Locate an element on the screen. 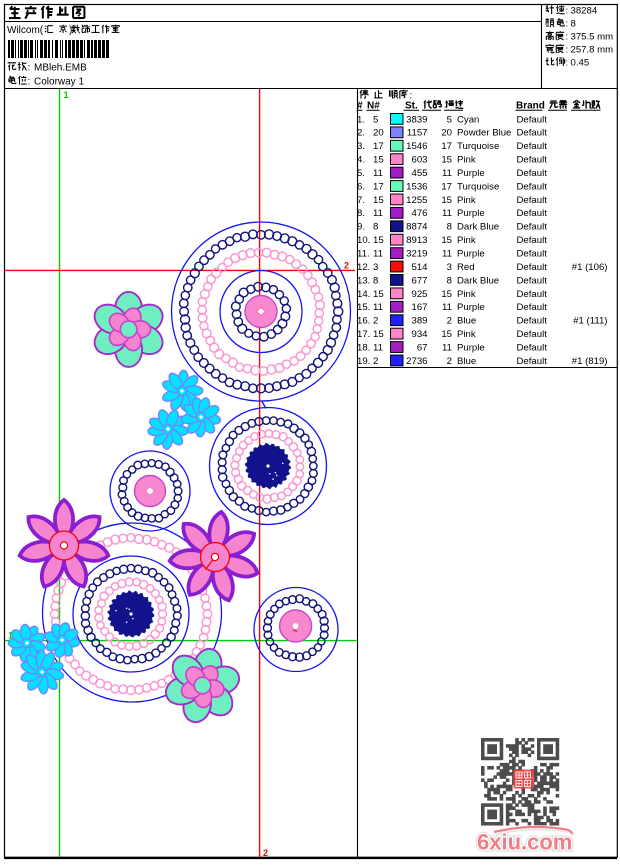 The width and height of the screenshot is (620, 865). svg-text: 514 is located at coordinates (419, 267).